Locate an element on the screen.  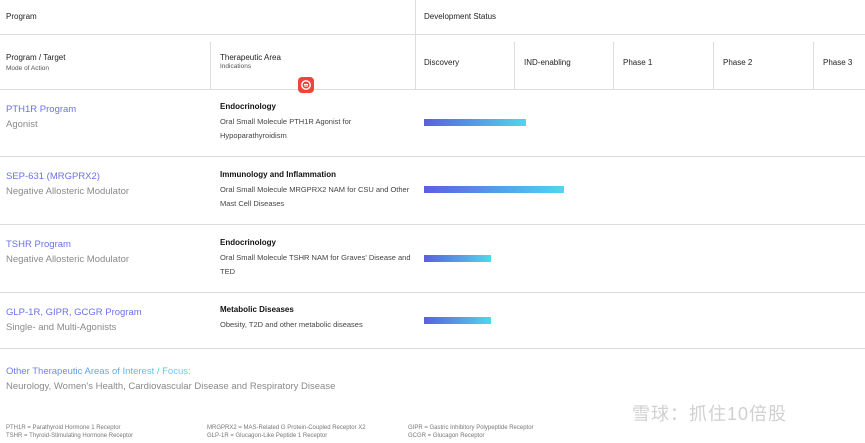
program-name: TSHR Program is located at coordinates (38, 244).